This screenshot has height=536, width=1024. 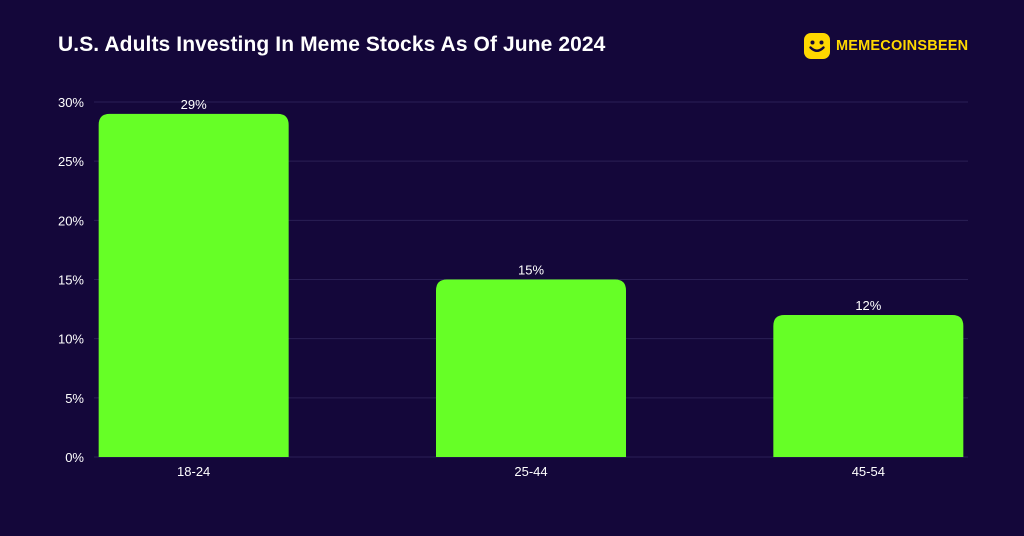 What do you see at coordinates (71, 161) in the screenshot?
I see `y-tick-label: 25%` at bounding box center [71, 161].